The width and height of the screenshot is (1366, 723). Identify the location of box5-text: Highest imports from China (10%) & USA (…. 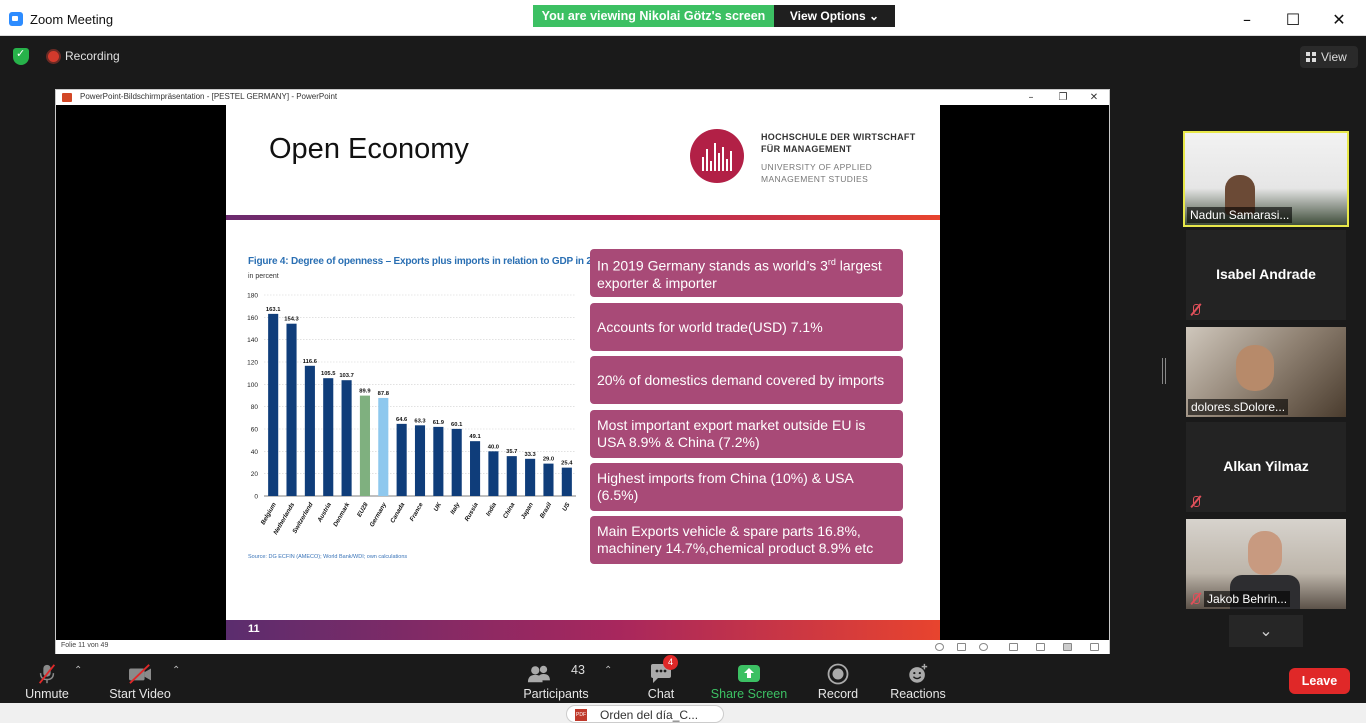
(725, 486).